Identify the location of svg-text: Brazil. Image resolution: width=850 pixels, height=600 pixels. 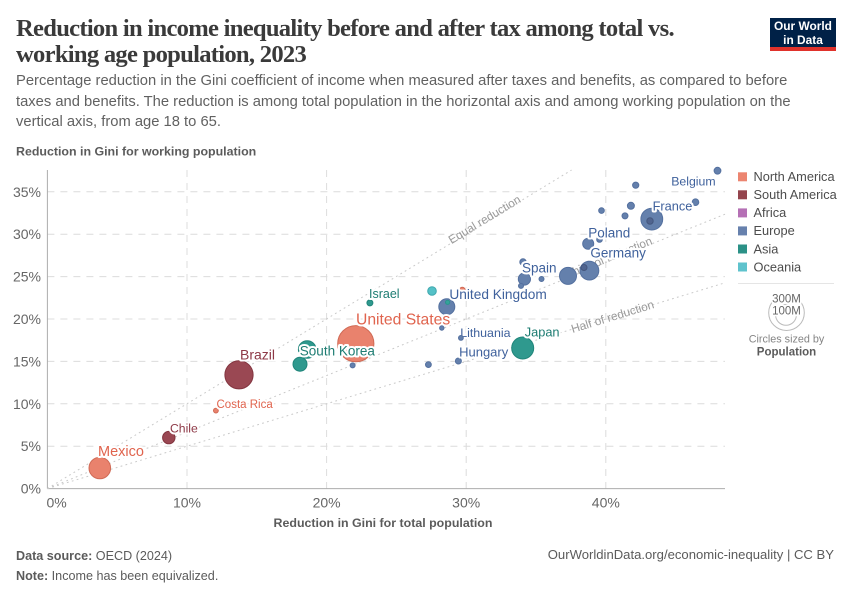
(257, 355).